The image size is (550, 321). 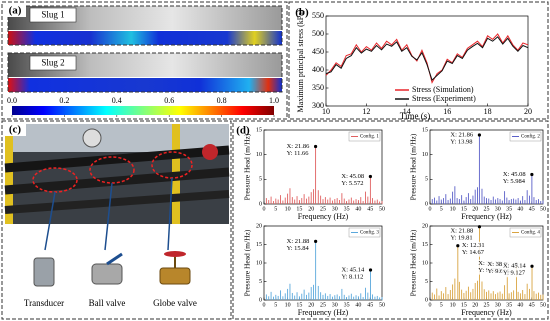 I want to click on data-tip-label: X: 45.14, so click(x=514, y=266).